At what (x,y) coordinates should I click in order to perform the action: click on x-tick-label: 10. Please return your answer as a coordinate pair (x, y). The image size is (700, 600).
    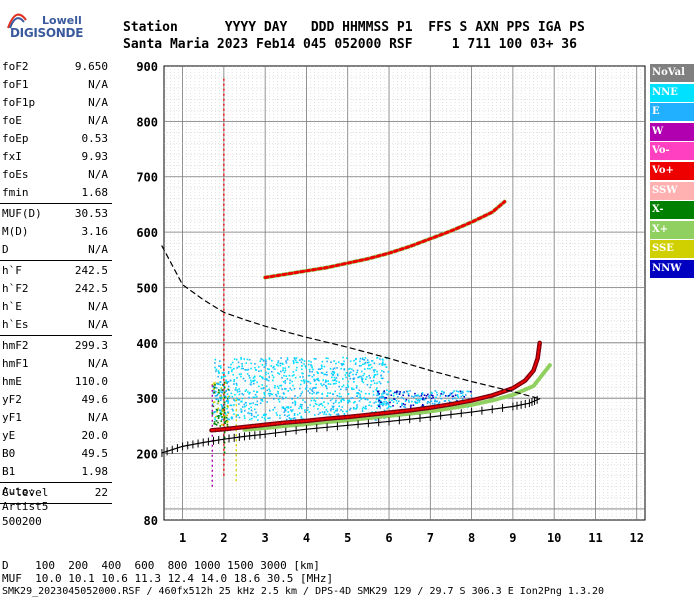
    Looking at the image, I should click on (554, 538).